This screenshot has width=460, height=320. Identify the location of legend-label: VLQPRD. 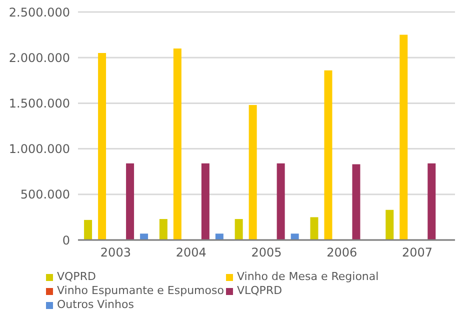
(259, 291).